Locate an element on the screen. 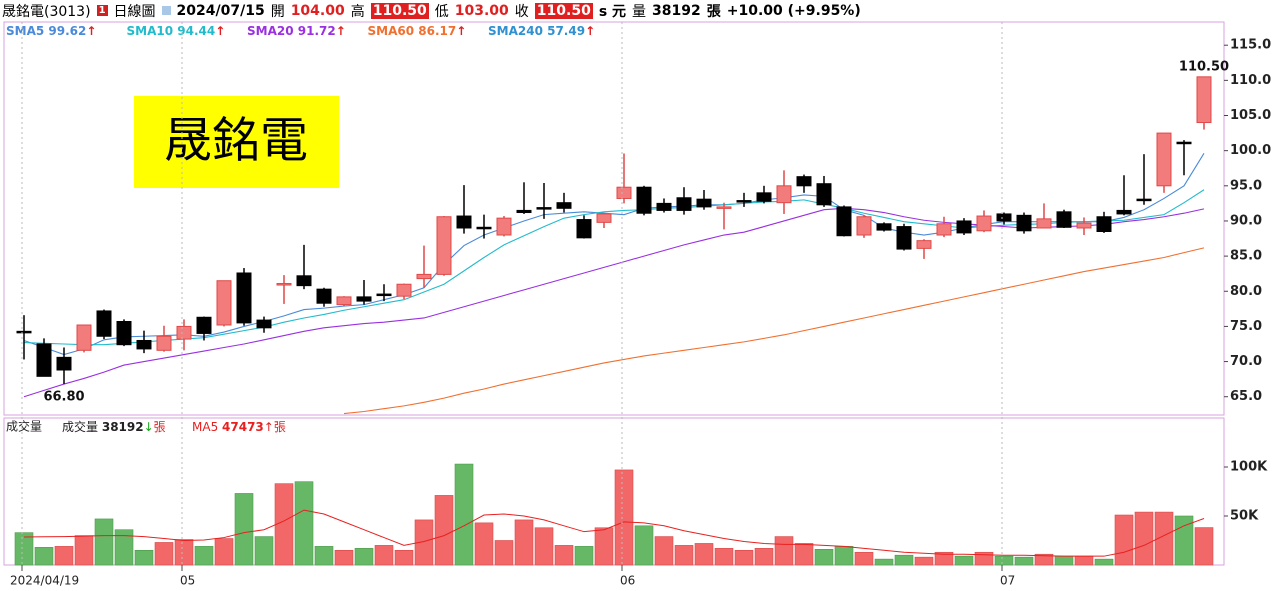 This screenshot has width=1278, height=591. volume-unit: 張 is located at coordinates (713, 11).